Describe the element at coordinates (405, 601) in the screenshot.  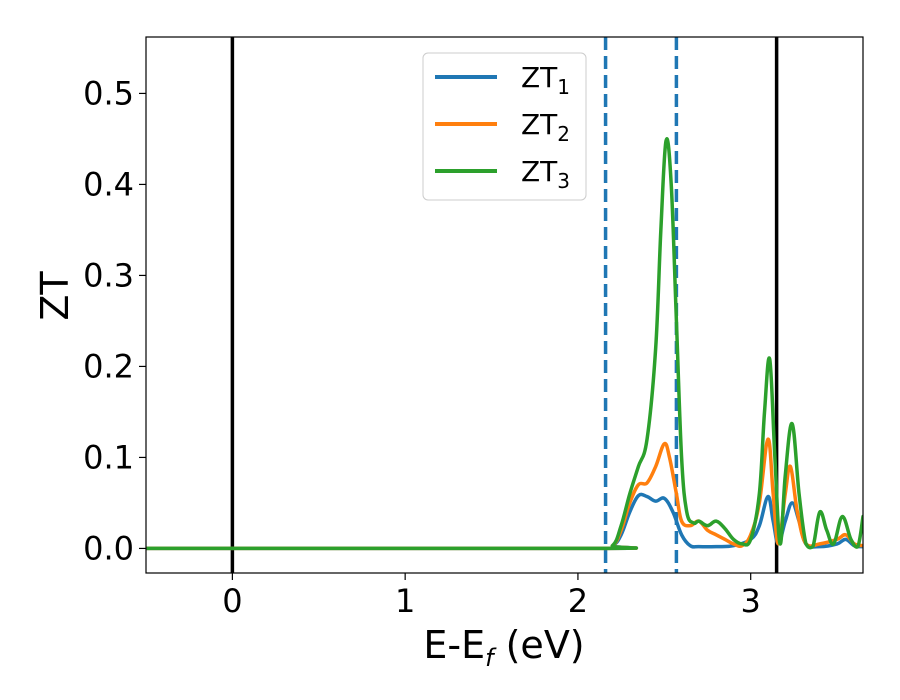
I see `x-tick-label: 1` at that location.